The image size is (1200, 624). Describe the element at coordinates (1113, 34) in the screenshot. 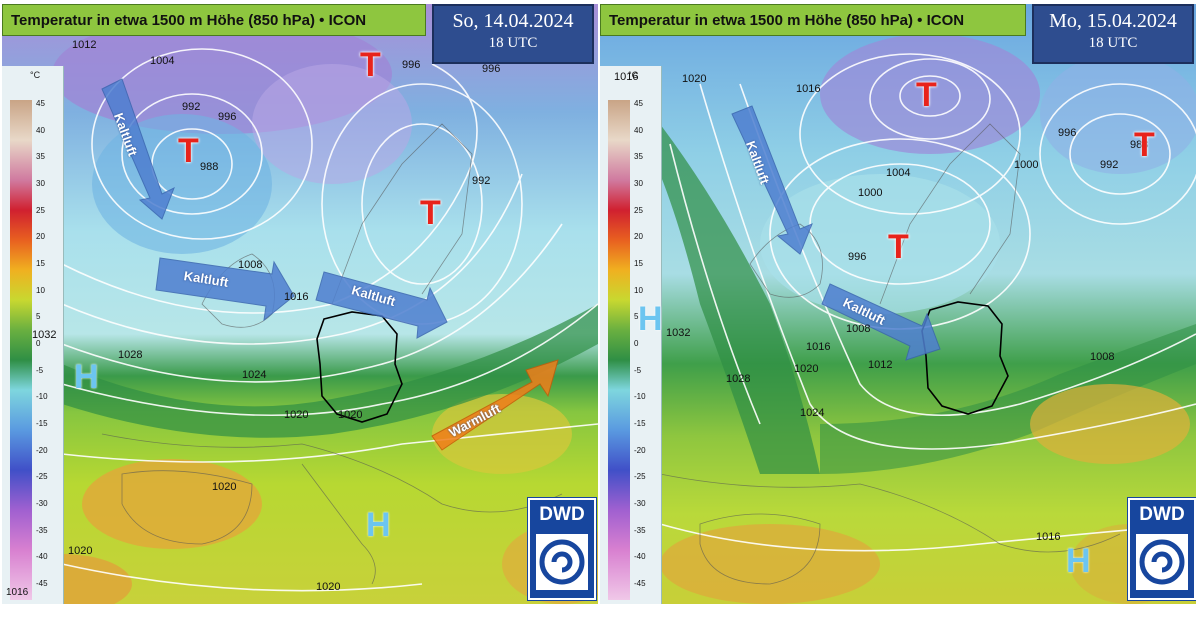

I see `date-box: Mo, 15.04.2024 18 UTC` at that location.